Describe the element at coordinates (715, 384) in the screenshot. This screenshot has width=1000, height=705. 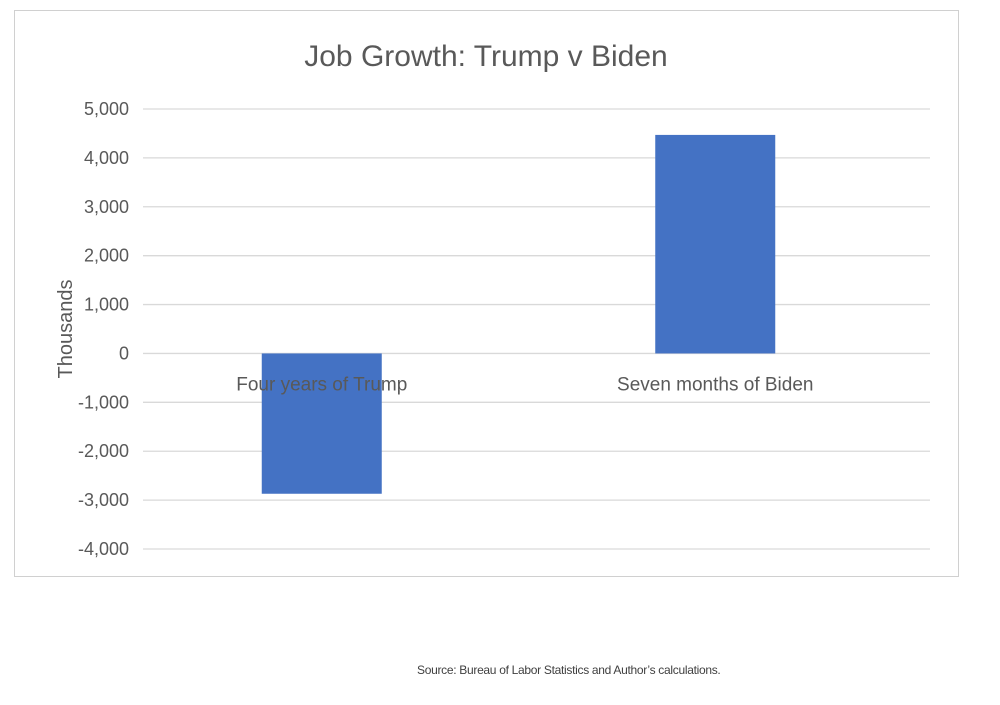
I see `category-label: Seven months of Biden` at that location.